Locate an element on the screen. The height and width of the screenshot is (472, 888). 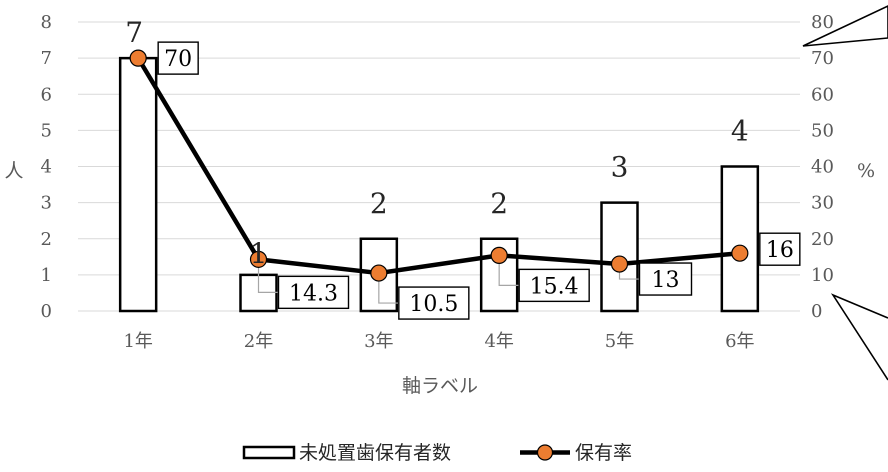
line-value-label: 15.4 is located at coordinates (554, 286).